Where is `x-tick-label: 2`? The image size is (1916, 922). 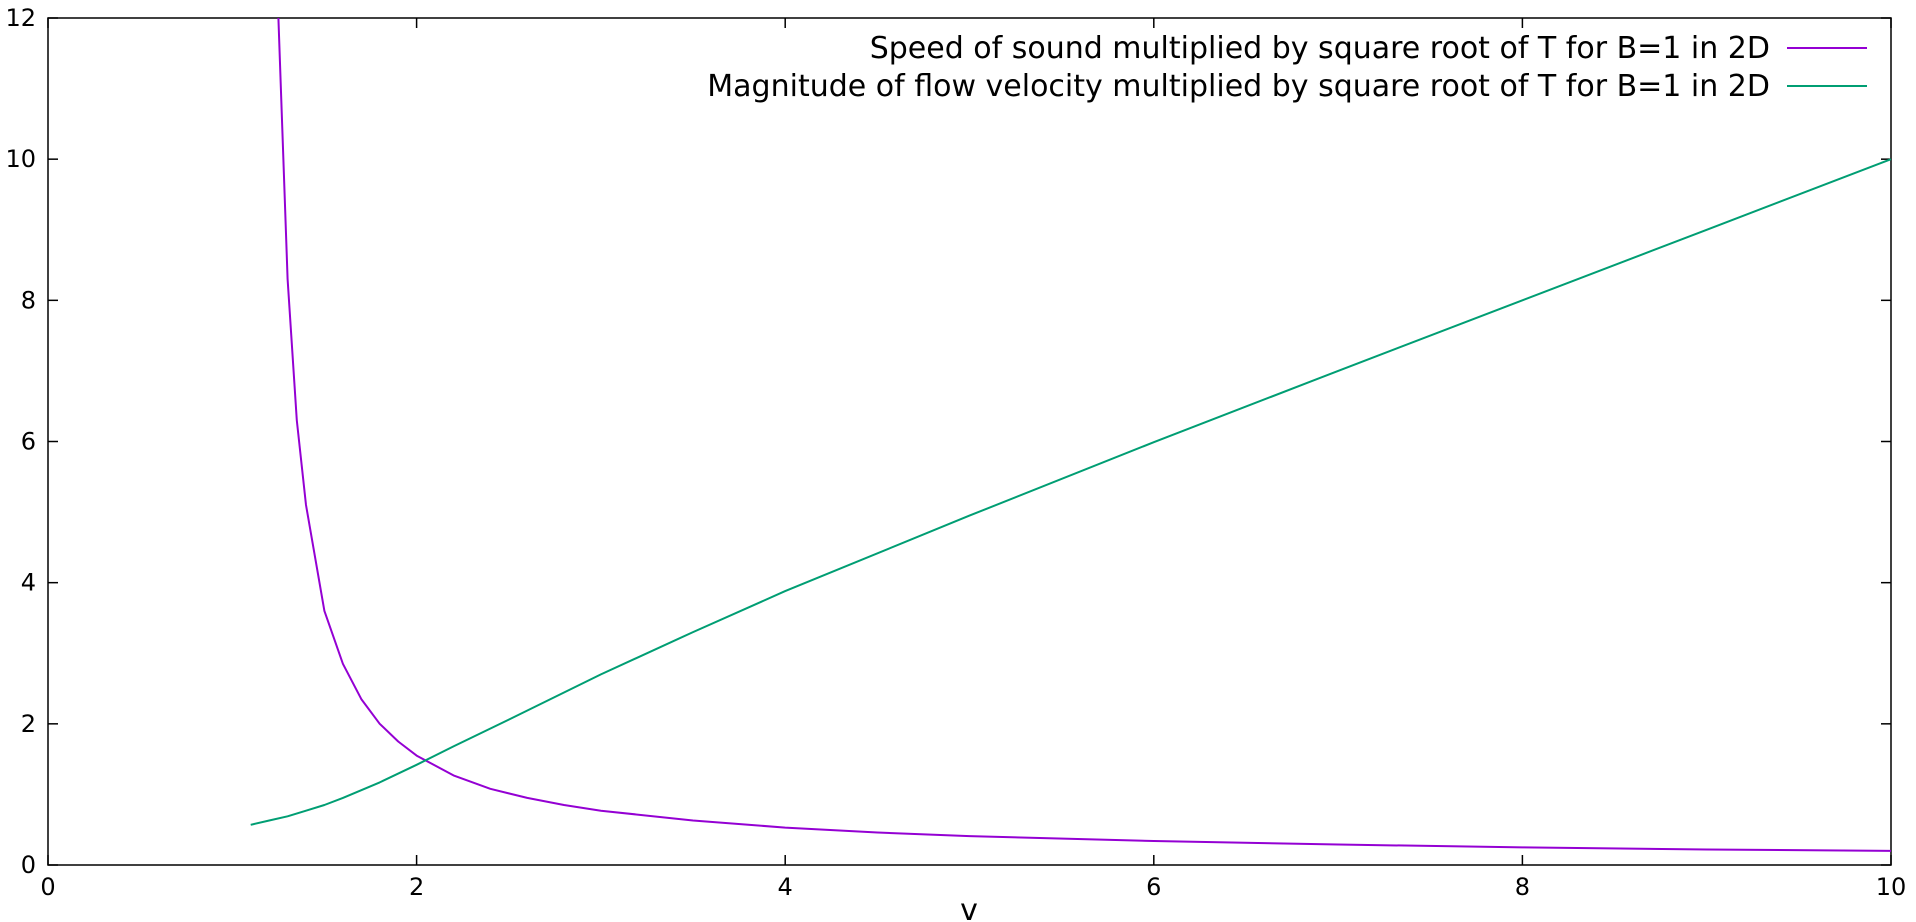
x-tick-label: 2 is located at coordinates (416, 887).